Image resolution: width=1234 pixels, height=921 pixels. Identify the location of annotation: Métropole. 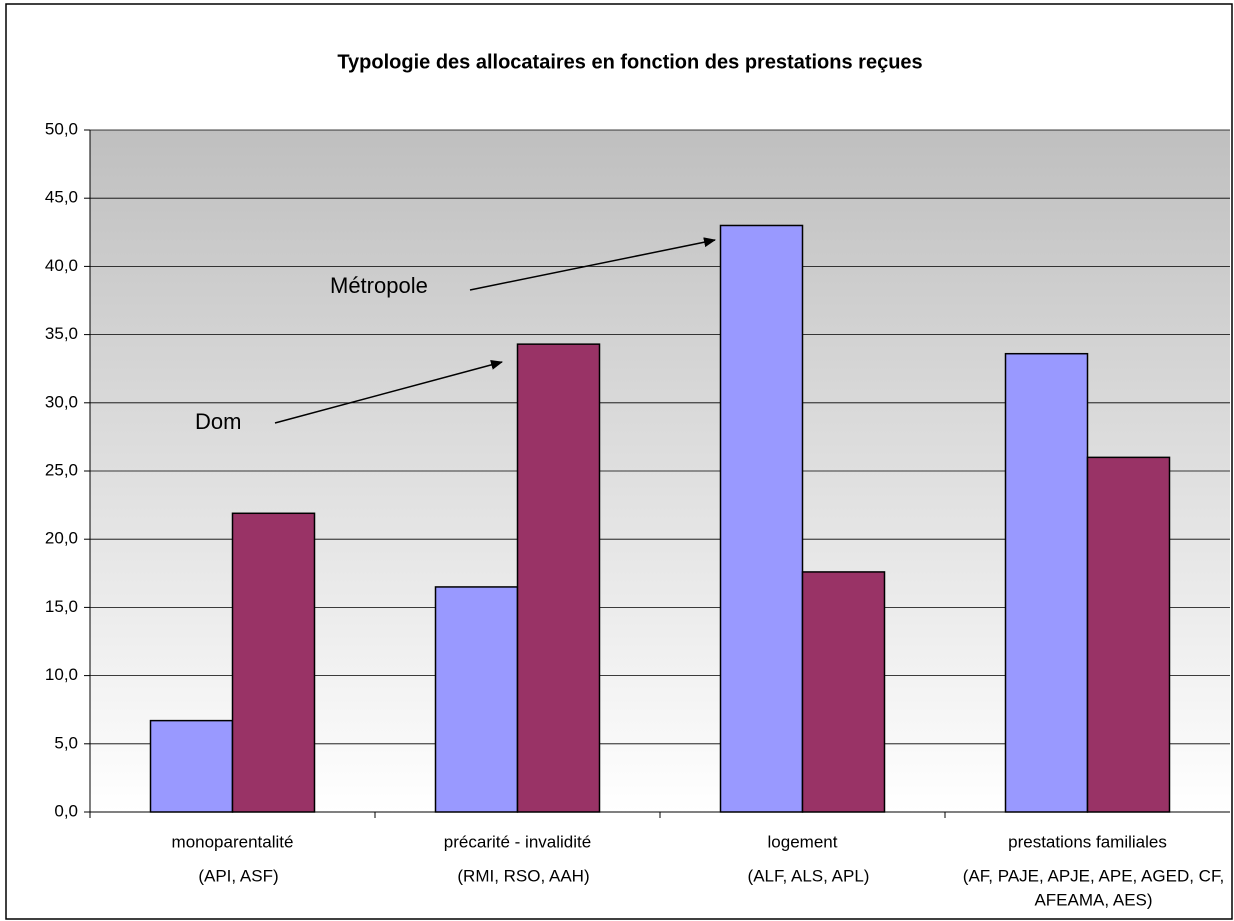
(379, 285).